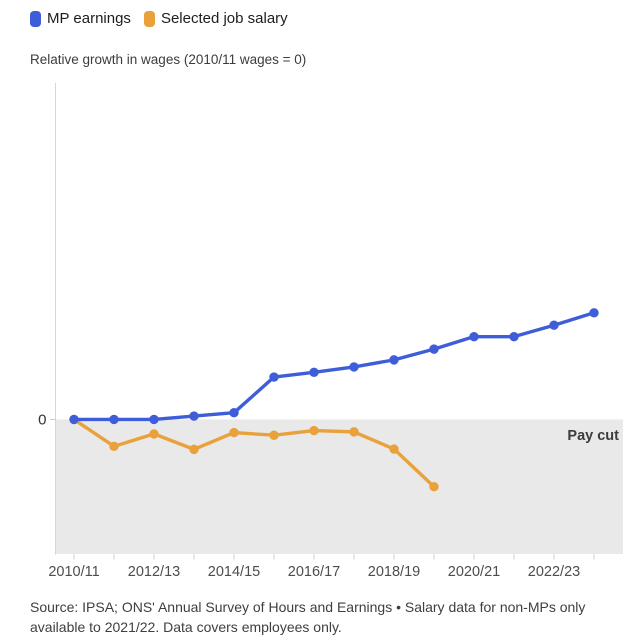 The width and height of the screenshot is (635, 644). What do you see at coordinates (334, 366) in the screenshot?
I see `series-mp-earnings-line` at bounding box center [334, 366].